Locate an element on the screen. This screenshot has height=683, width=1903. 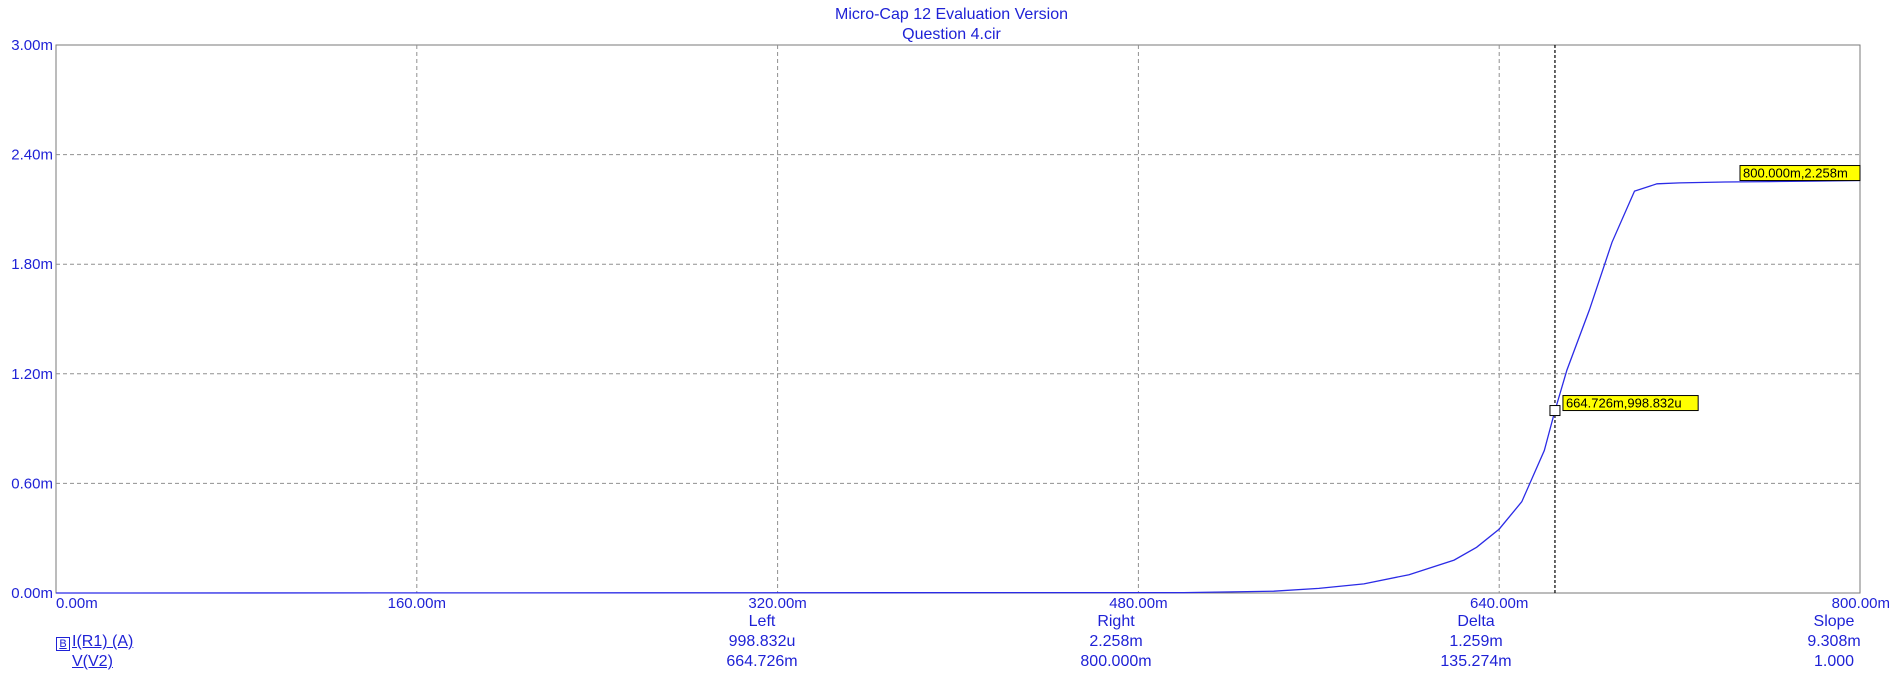
x-tick-label: 640.00m is located at coordinates (1499, 603).